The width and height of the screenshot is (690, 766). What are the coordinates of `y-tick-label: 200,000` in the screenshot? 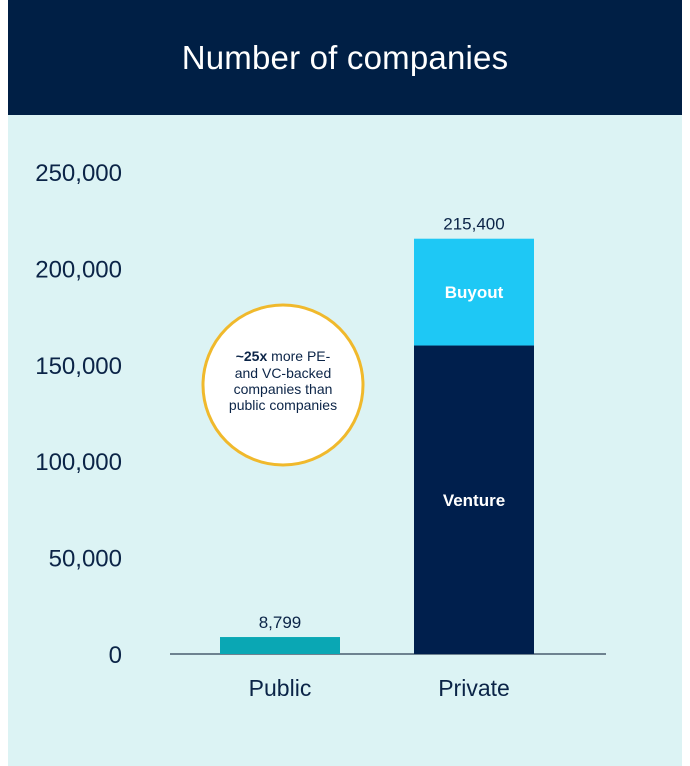 It's located at (78, 269).